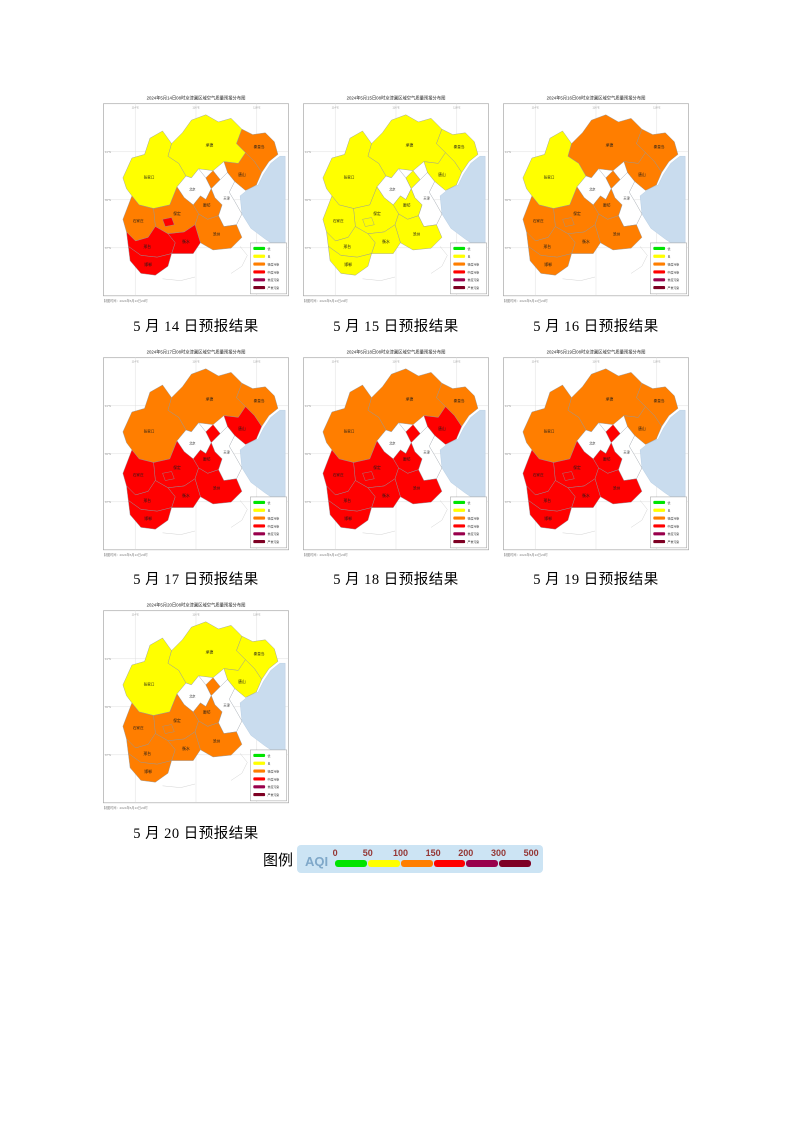 The width and height of the screenshot is (793, 1122). I want to click on map-title: 2024年5月14日08时京津冀区域空气质量预报分布图, so click(196, 97).